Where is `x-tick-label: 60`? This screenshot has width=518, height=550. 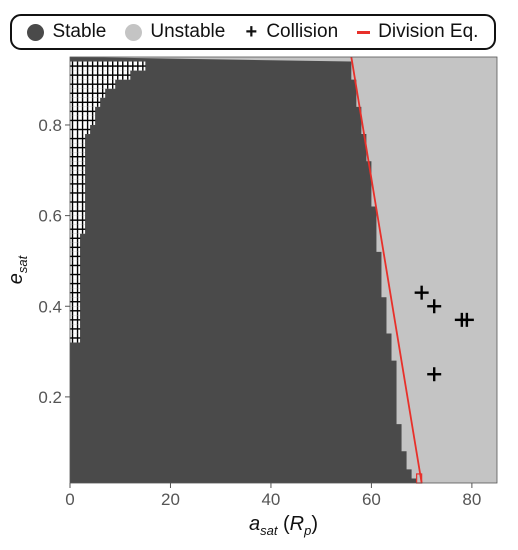 x-tick-label: 60 is located at coordinates (371, 499).